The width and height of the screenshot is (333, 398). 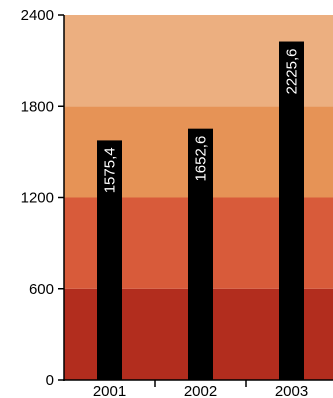 I want to click on y-tick-label-0: 0, so click(x=50, y=380).